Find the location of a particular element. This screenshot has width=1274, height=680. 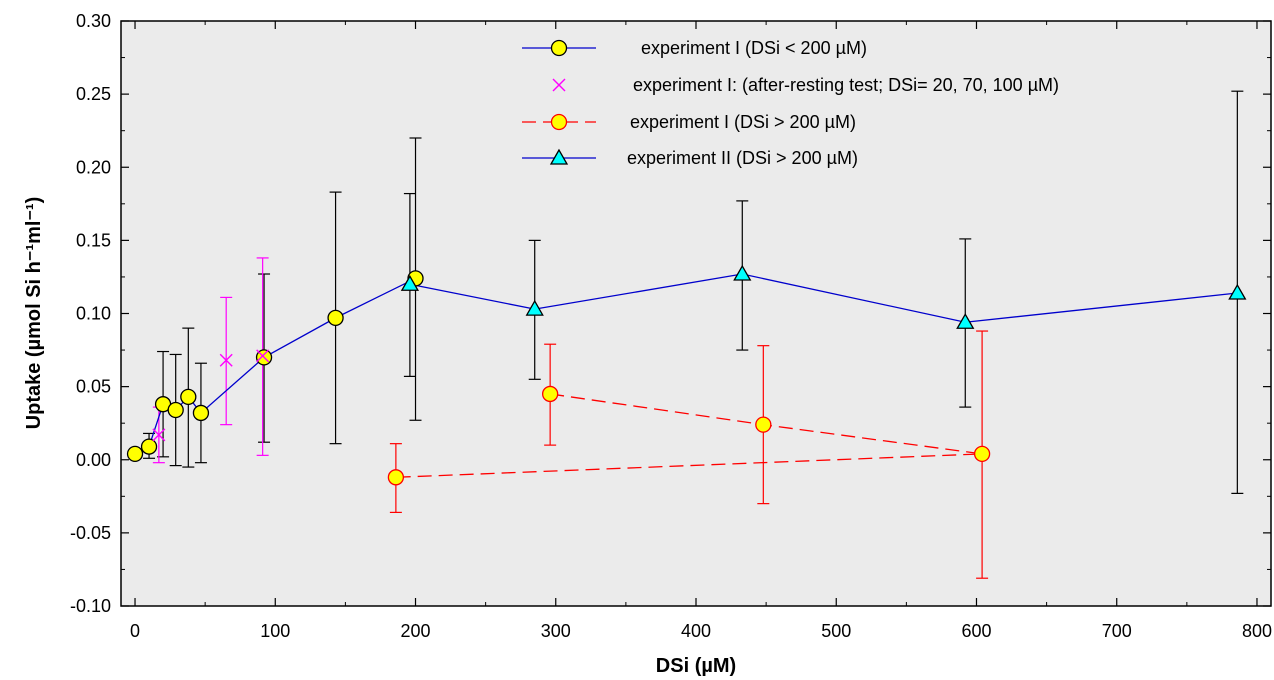

series-line is located at coordinates (689, 435).